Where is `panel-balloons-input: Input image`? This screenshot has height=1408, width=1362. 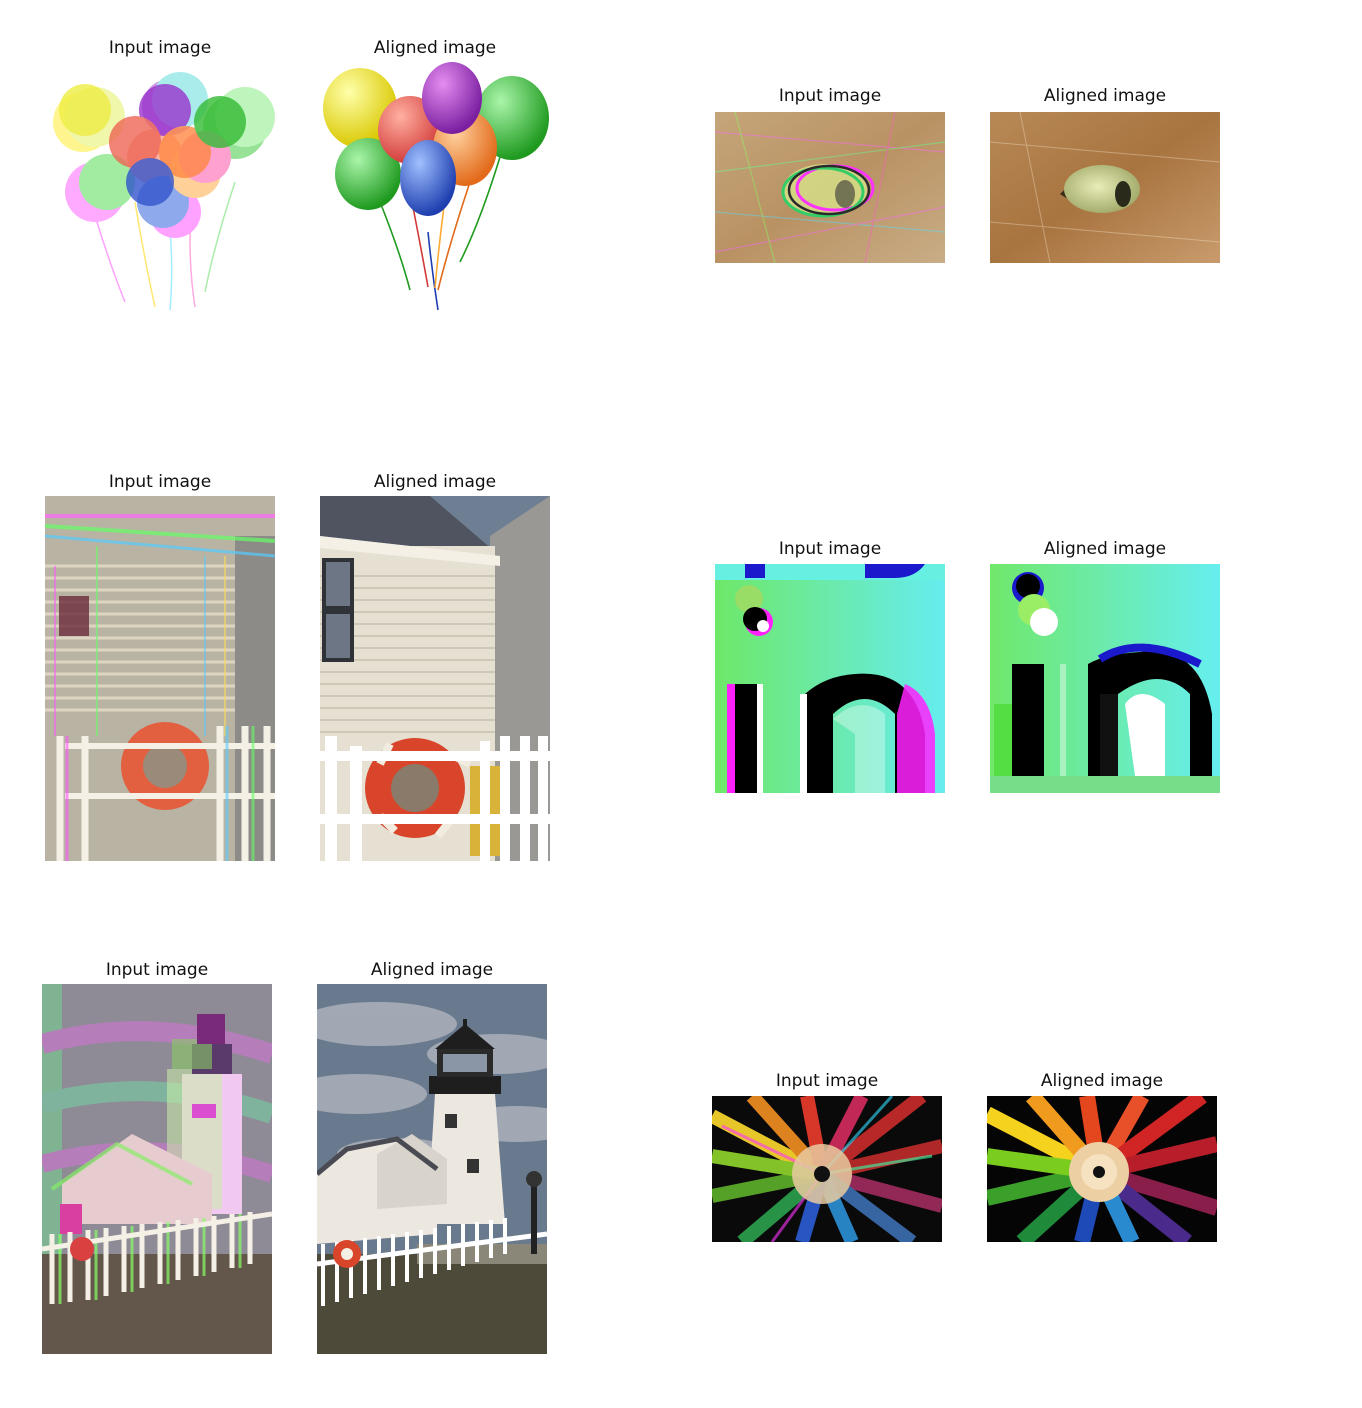 panel-balloons-input: Input image is located at coordinates (160, 175).